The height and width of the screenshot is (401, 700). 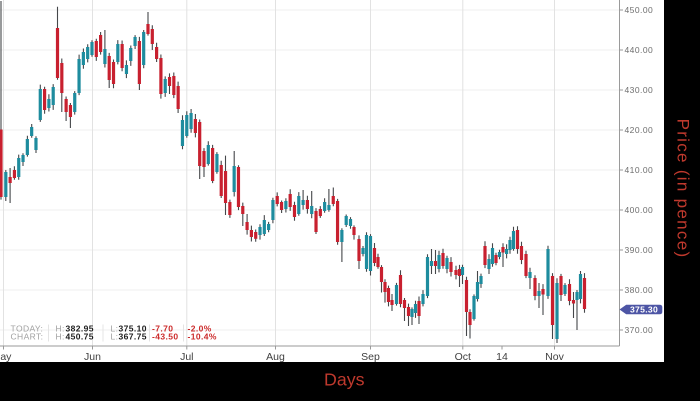 What do you see at coordinates (639, 170) in the screenshot?
I see `svg-text: 410.00` at bounding box center [639, 170].